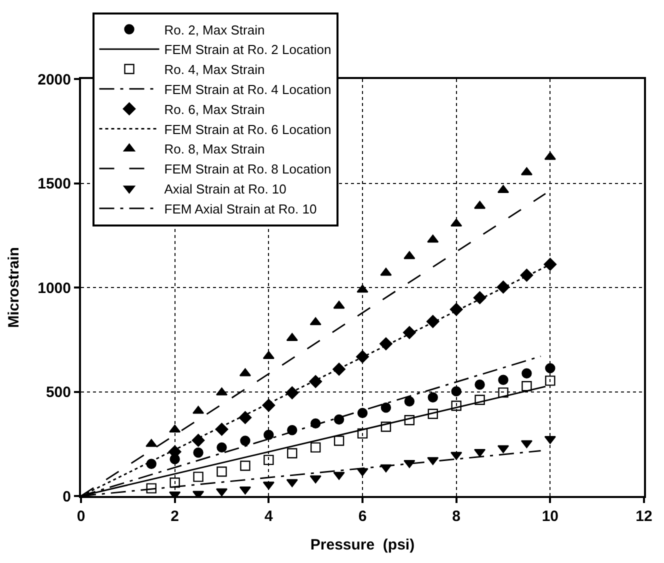 The height and width of the screenshot is (563, 664). I want to click on y-tick-label: 1000, so click(54, 288).